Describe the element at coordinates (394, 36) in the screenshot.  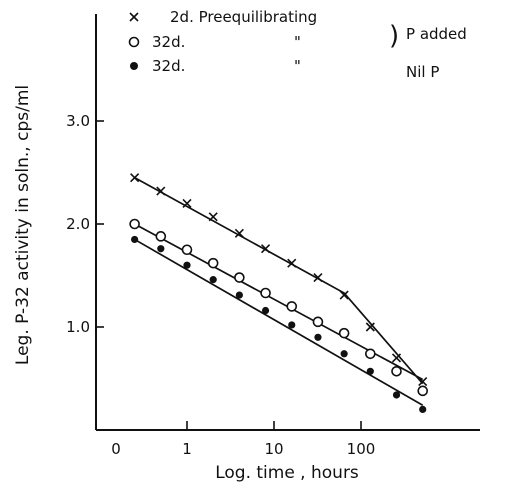
I see `legend-brace: )` at that location.